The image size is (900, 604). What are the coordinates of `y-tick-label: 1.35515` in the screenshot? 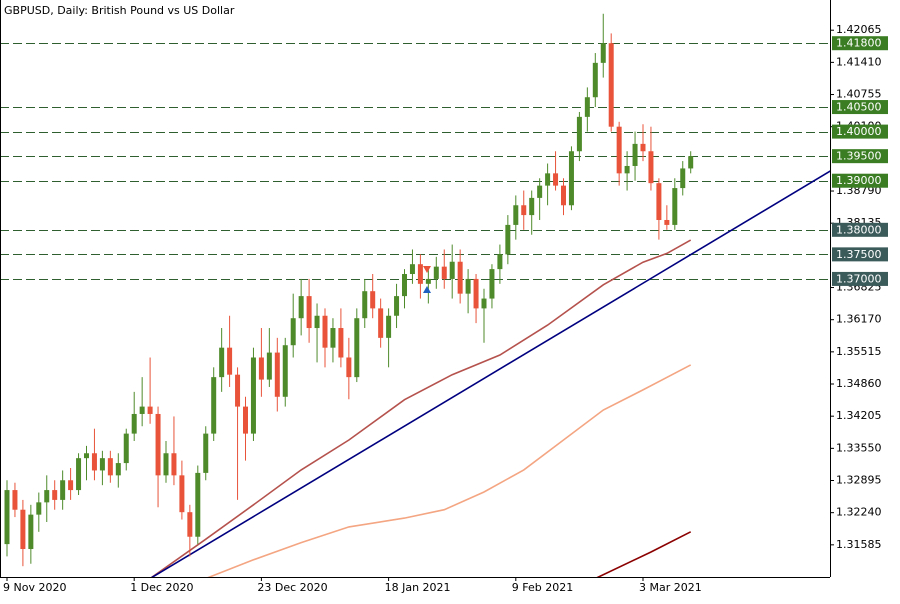 It's located at (859, 351).